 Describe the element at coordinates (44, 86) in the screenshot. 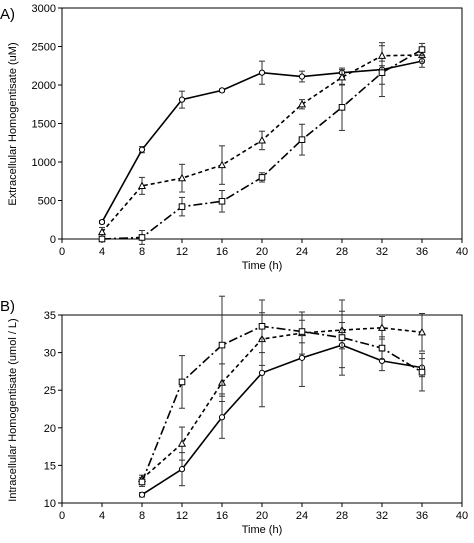

I see `y-tick-label: 2000` at that location.